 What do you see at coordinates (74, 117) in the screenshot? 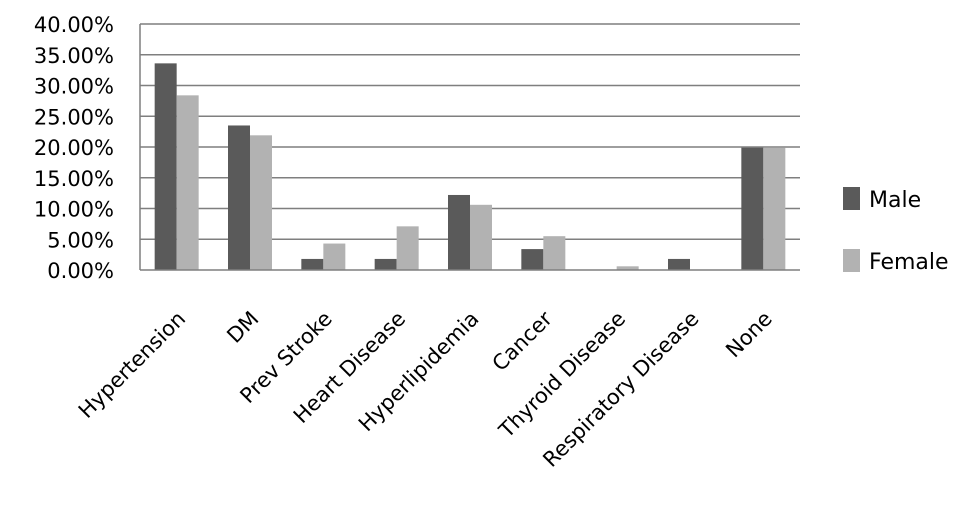
I see `y-tick-label: 25.00%` at bounding box center [74, 117].